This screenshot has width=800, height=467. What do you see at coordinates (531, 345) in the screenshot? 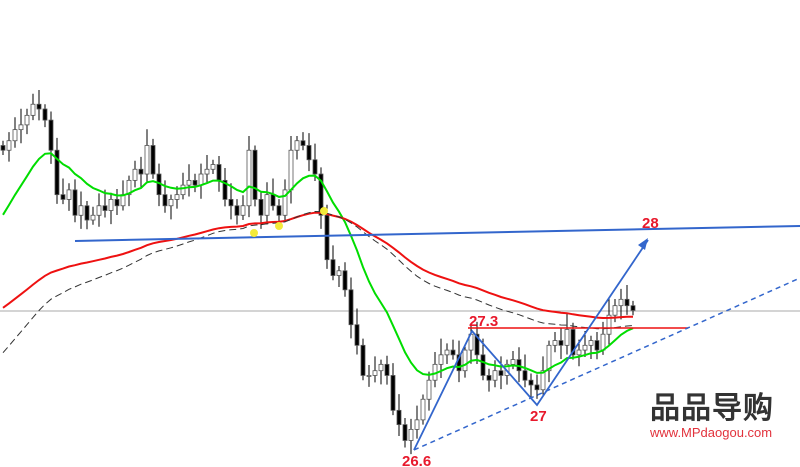
I see `wave-zigzag` at bounding box center [531, 345].